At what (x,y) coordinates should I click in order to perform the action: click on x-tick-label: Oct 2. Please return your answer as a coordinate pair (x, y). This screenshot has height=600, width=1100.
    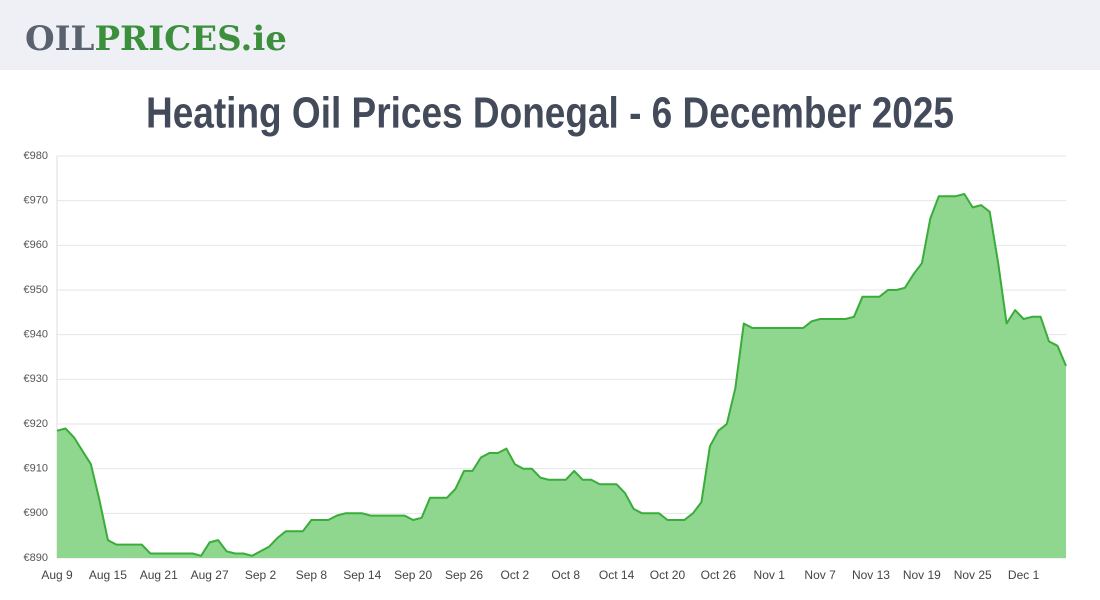
    Looking at the image, I should click on (515, 575).